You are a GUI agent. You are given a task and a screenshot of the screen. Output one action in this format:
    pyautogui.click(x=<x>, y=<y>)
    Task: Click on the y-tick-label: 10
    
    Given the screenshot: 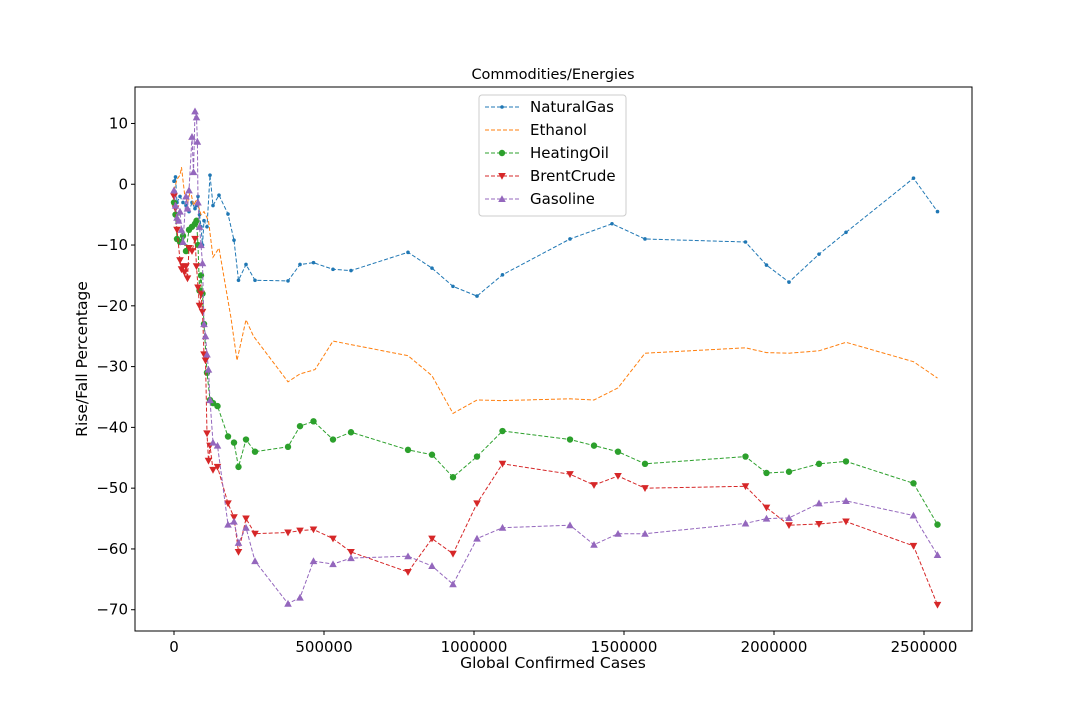 What is the action you would take?
    pyautogui.click(x=118, y=123)
    